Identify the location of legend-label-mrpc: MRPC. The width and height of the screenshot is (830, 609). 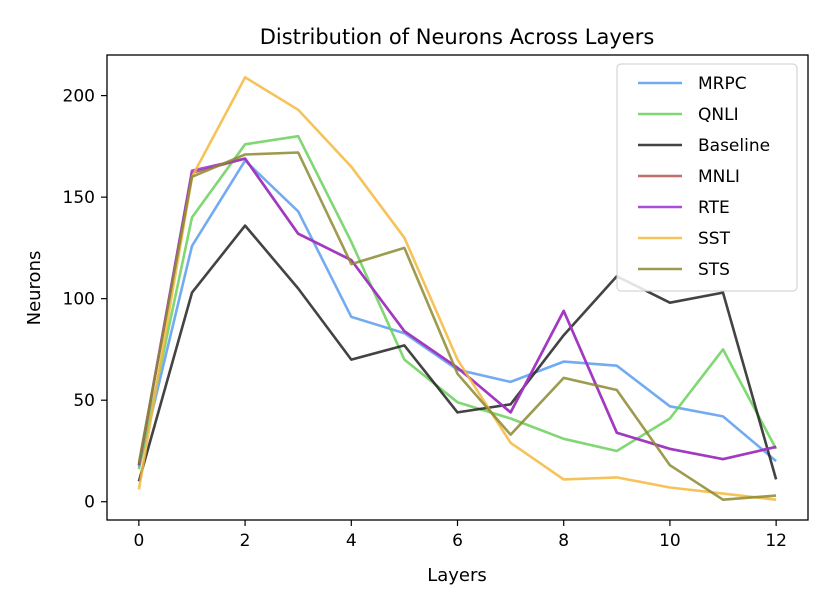
(722, 84).